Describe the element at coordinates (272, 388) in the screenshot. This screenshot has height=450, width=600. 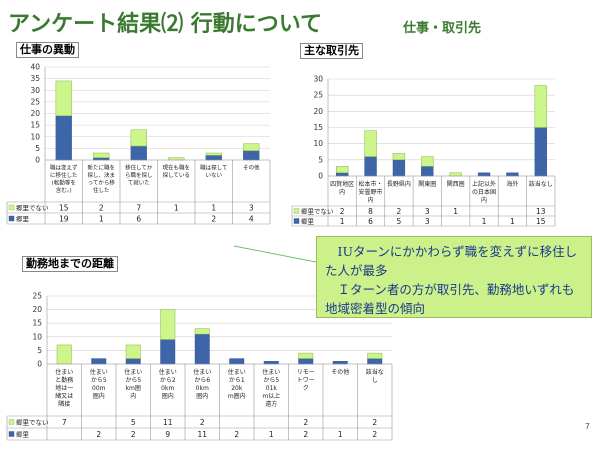
I see `commute-category-label: 01k` at that location.